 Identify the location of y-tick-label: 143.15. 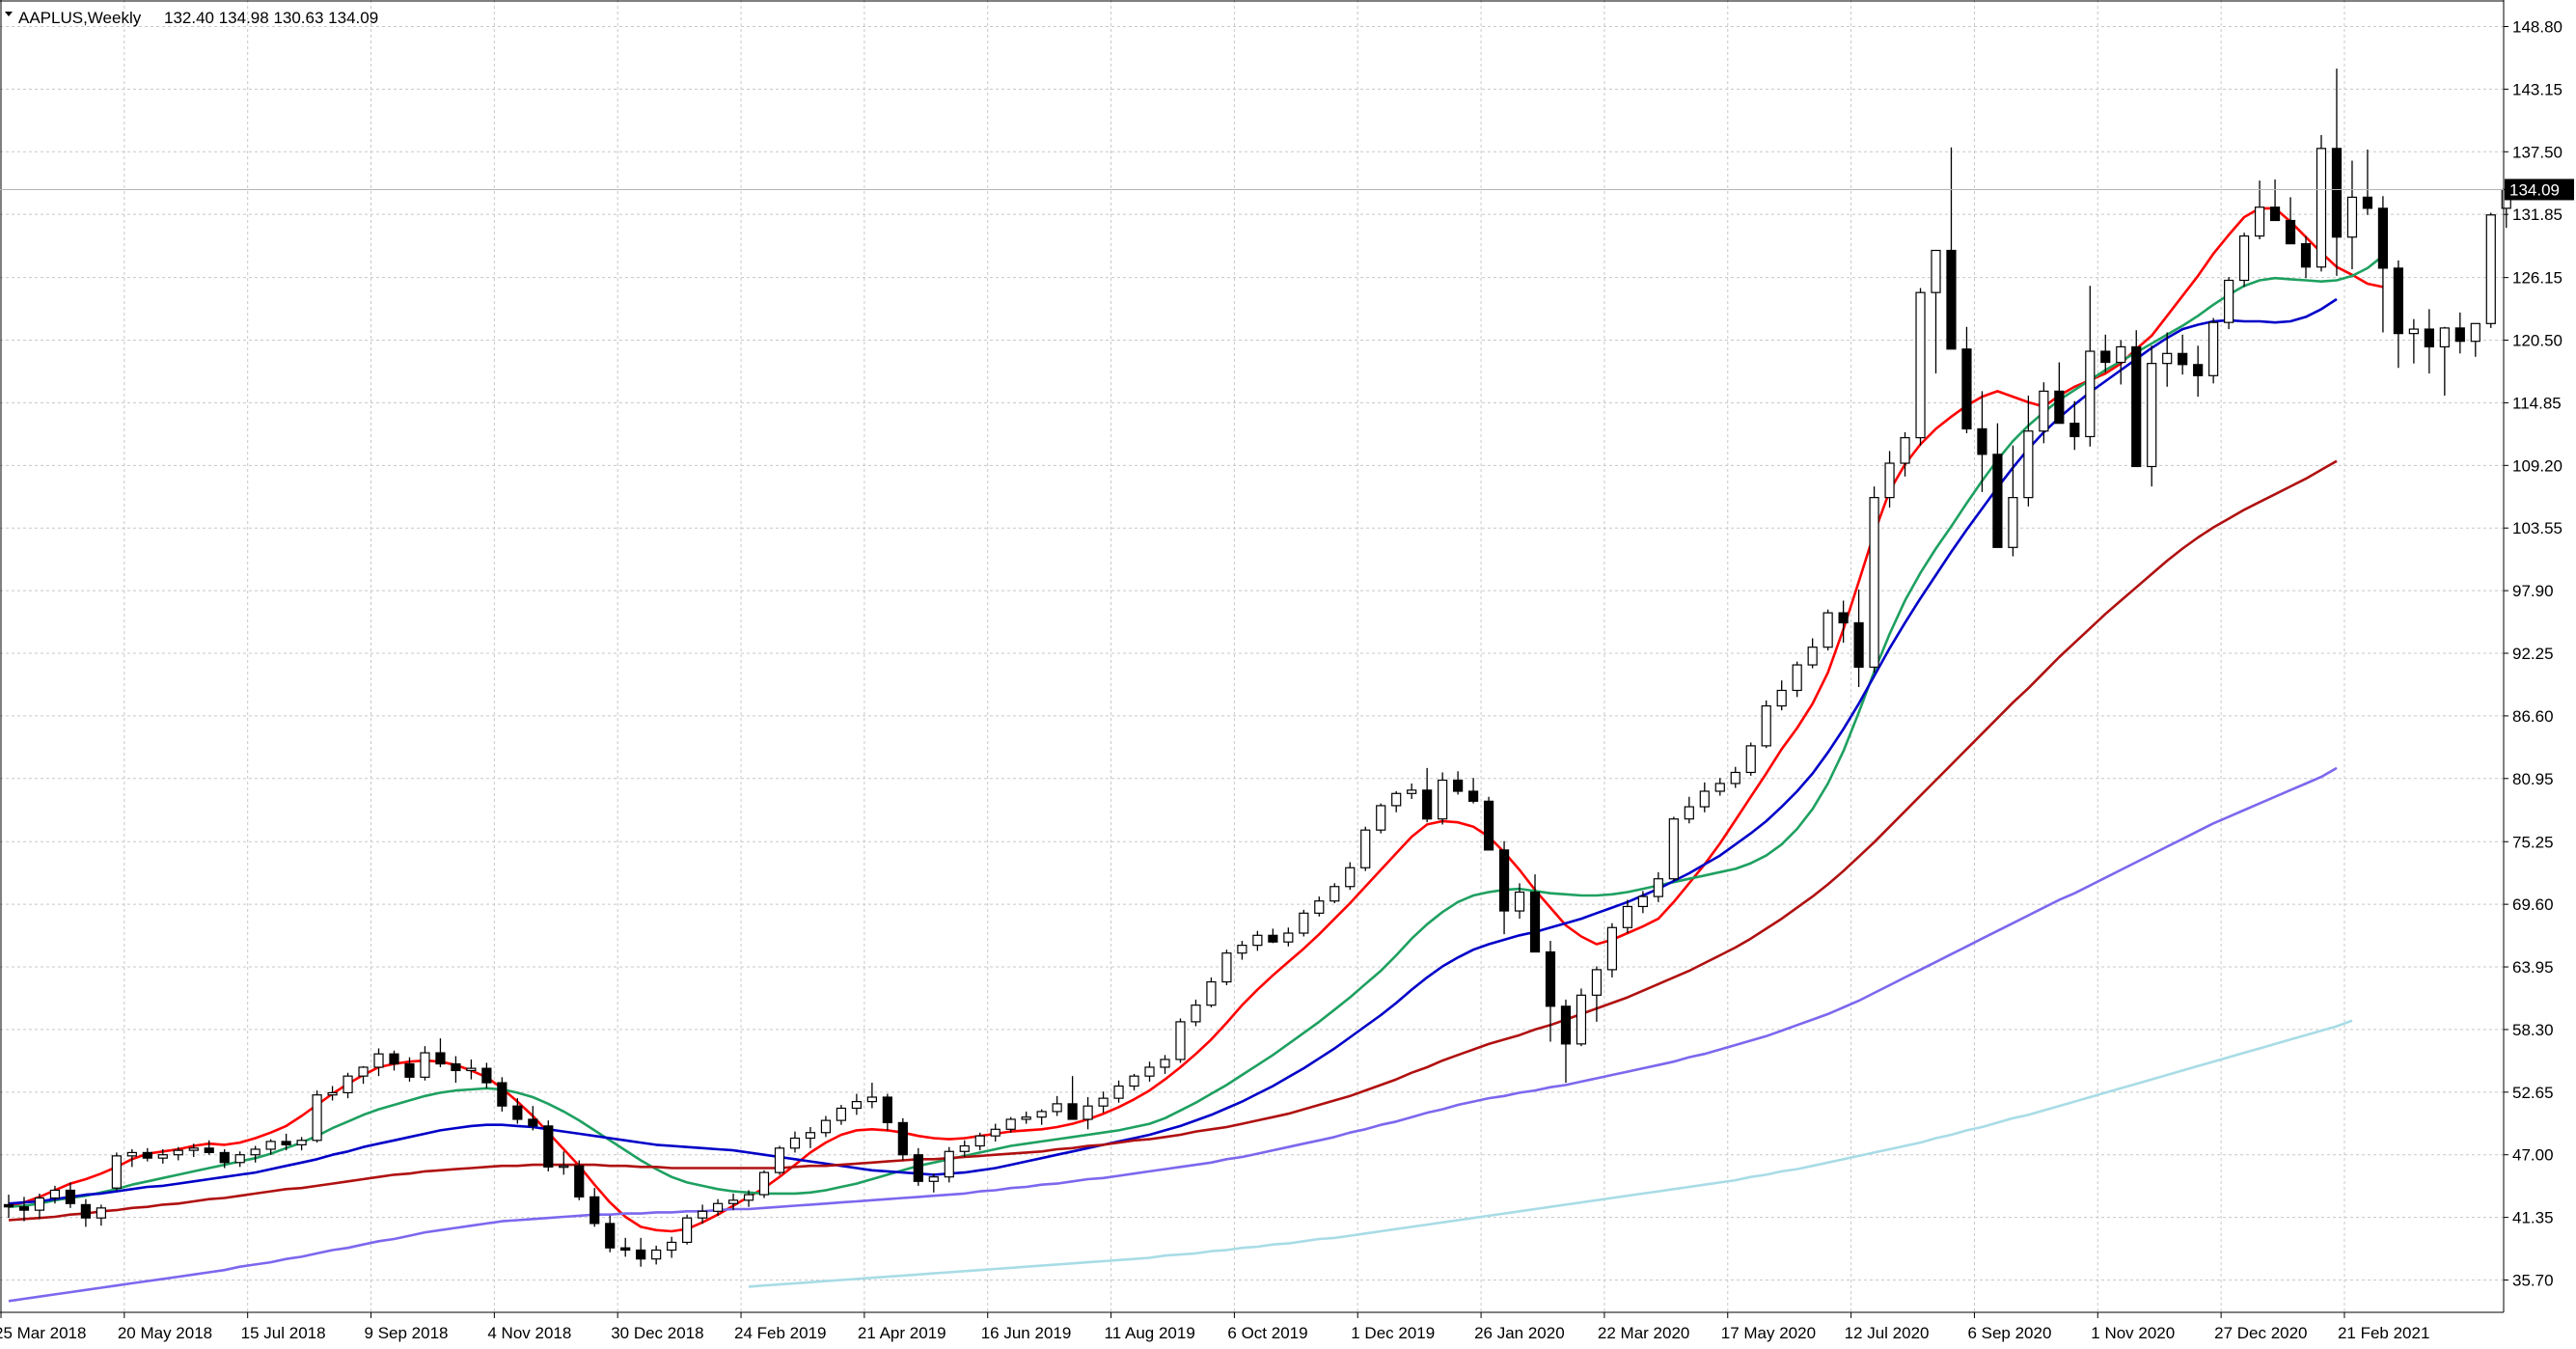
(2537, 89).